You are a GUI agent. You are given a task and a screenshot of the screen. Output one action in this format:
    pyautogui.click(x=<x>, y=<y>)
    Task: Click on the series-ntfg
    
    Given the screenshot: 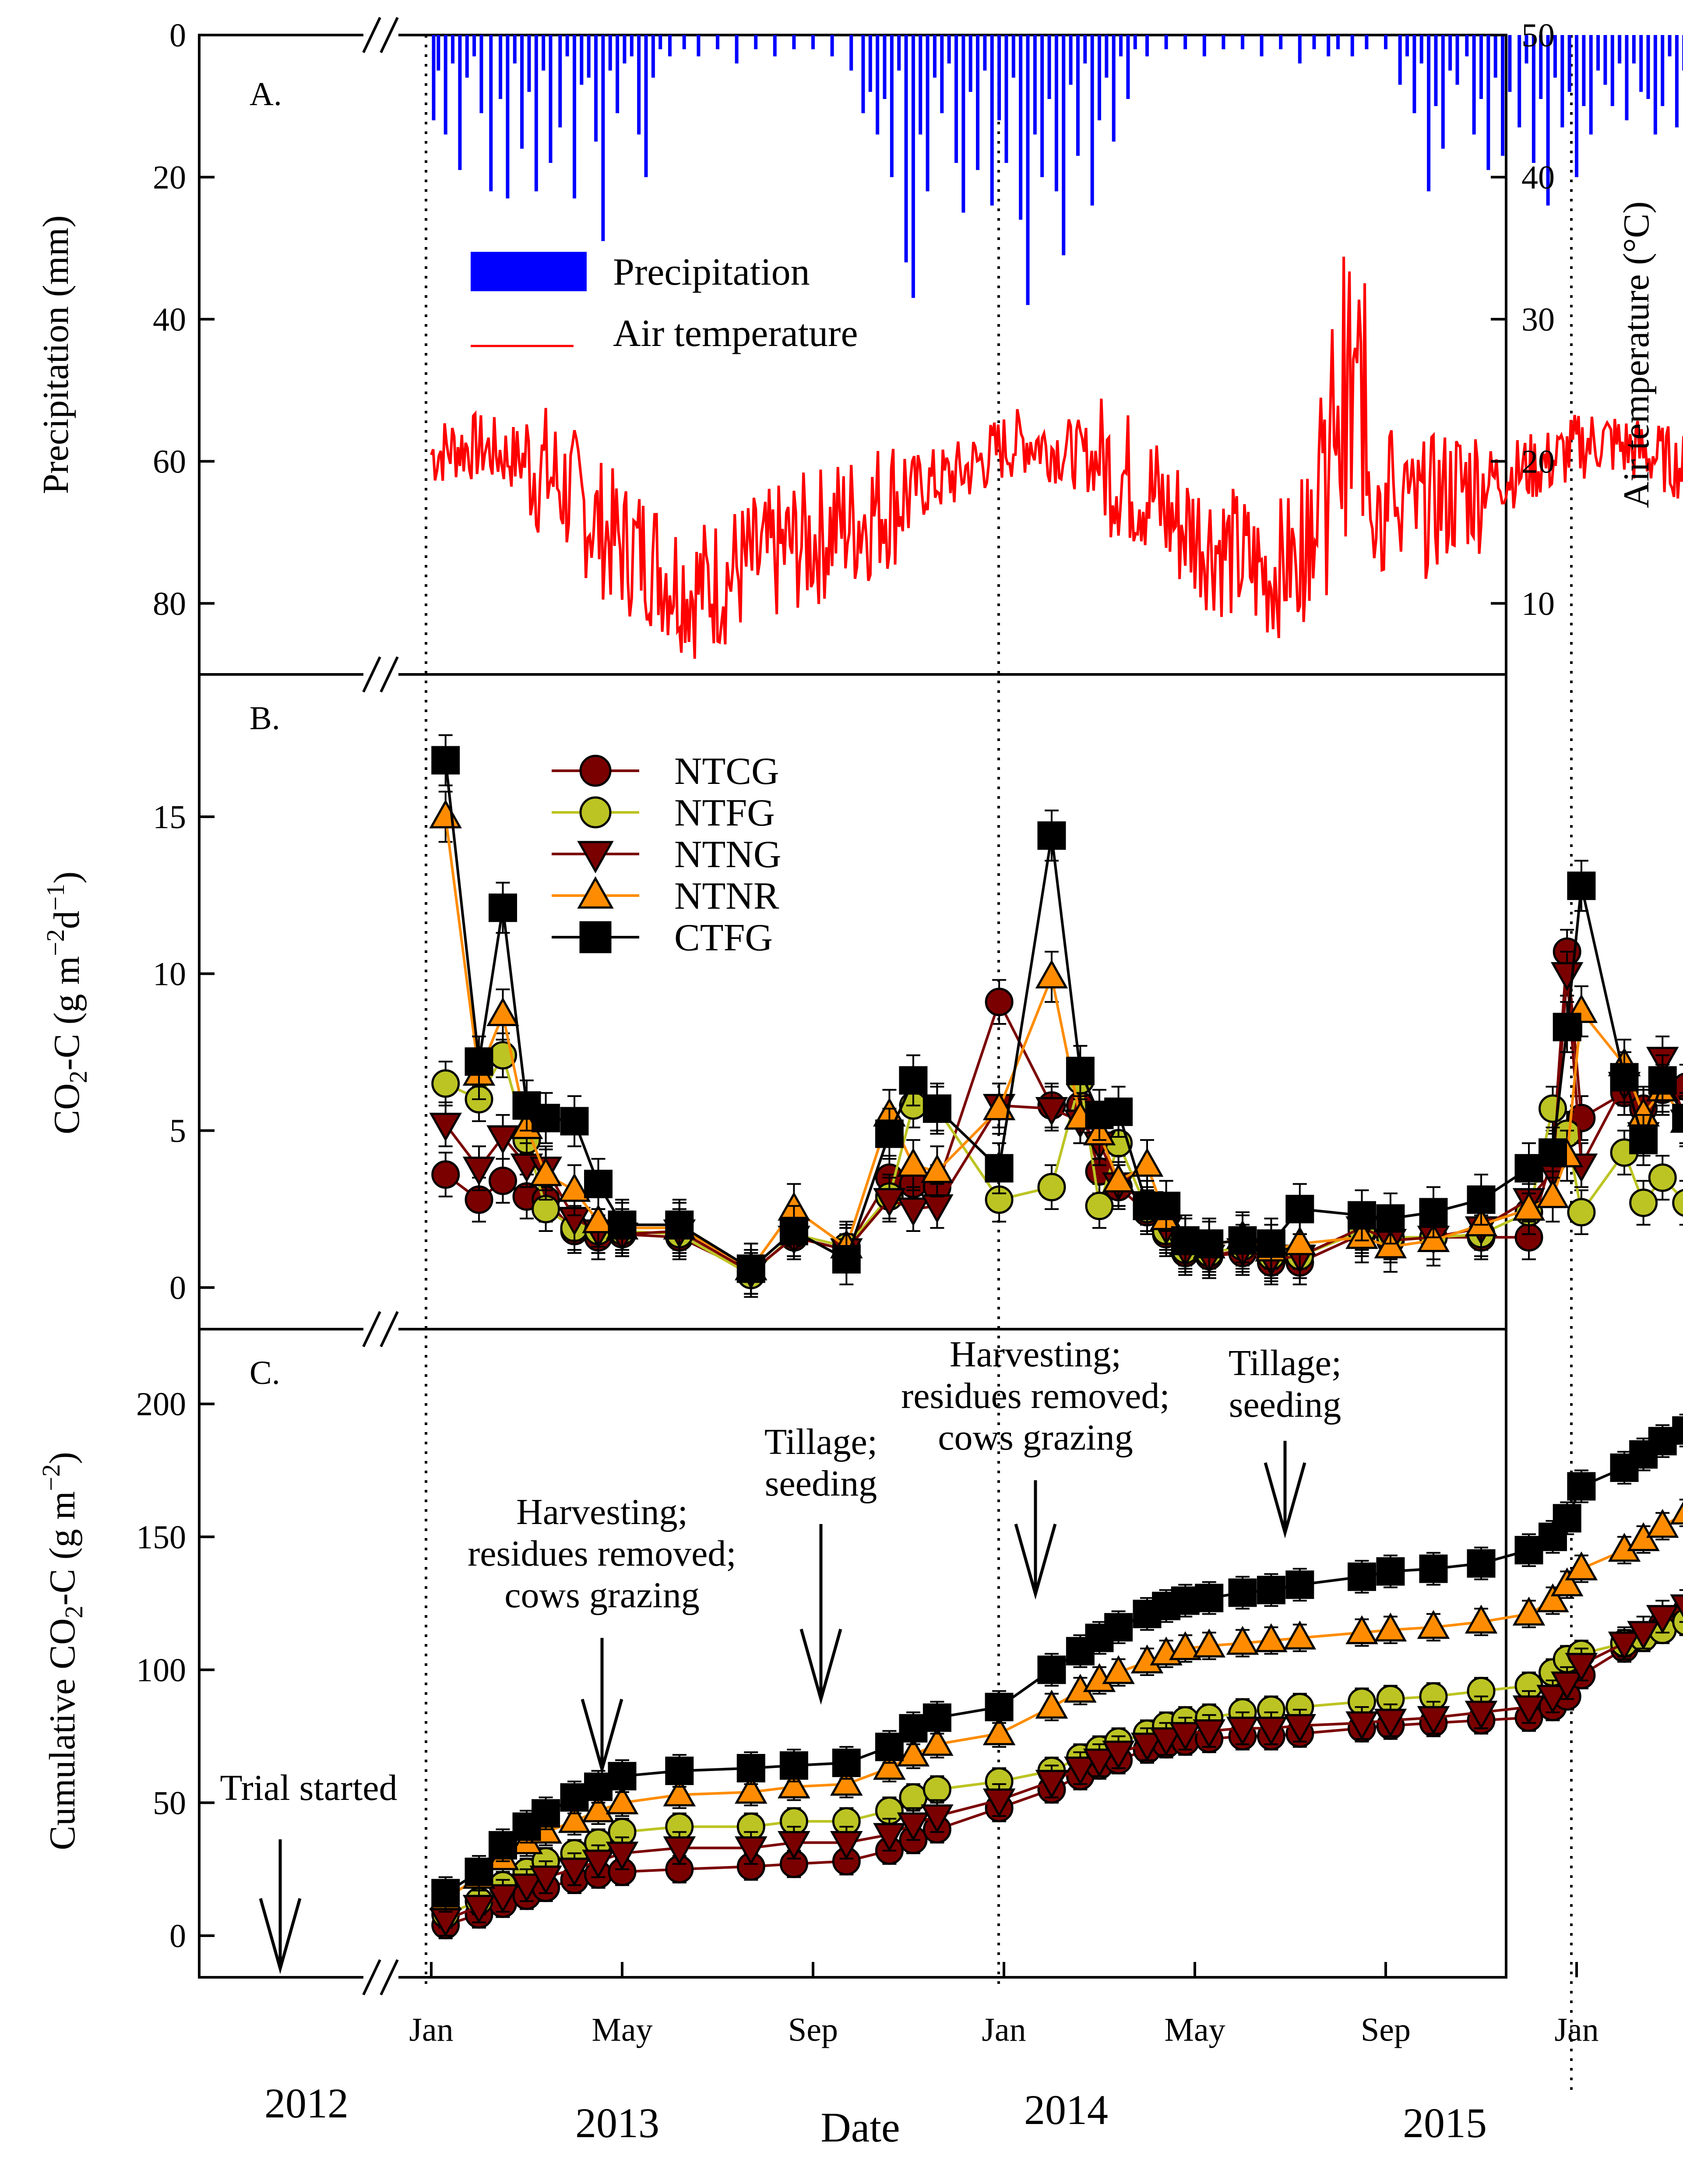 What is the action you would take?
    pyautogui.click(x=1057, y=1165)
    